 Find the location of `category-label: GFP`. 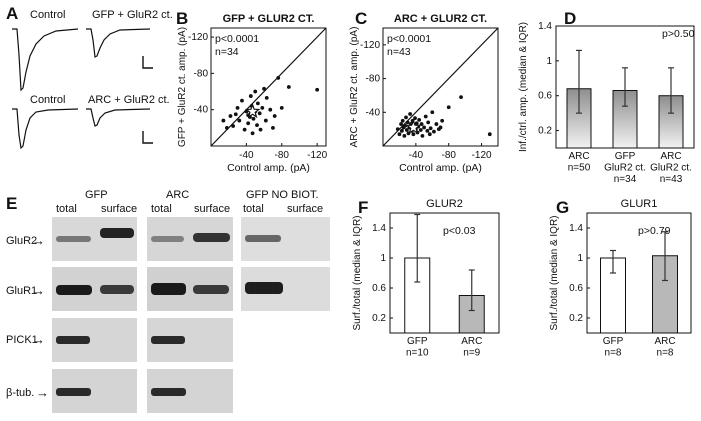

category-label: GFP is located at coordinates (625, 156).